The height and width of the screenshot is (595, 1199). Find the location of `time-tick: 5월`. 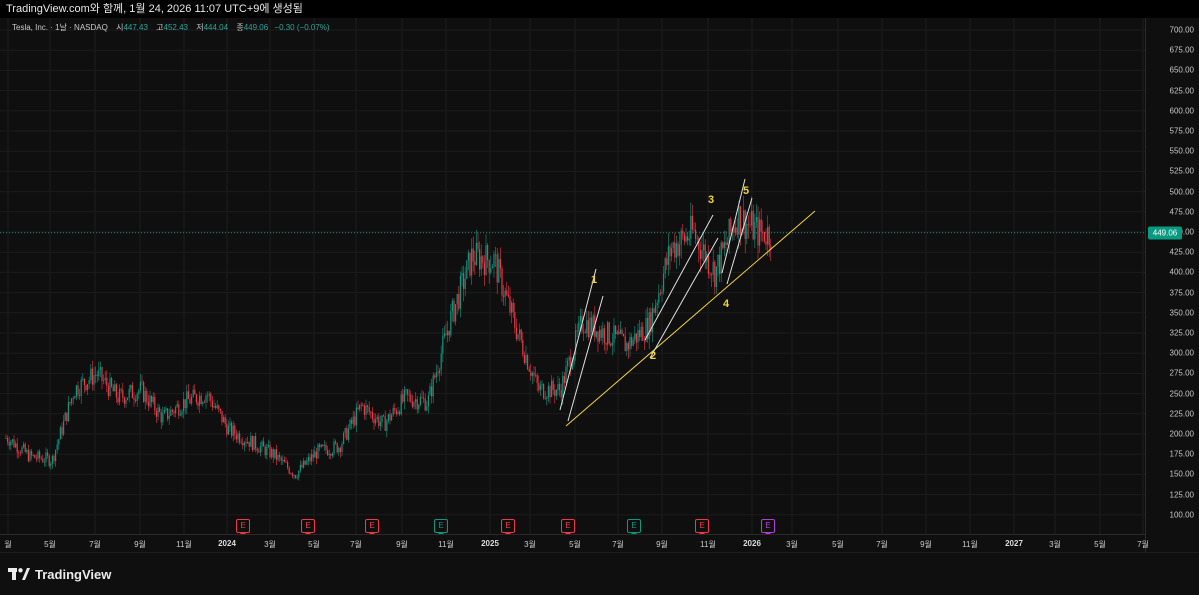

time-tick: 5월 is located at coordinates (314, 544).